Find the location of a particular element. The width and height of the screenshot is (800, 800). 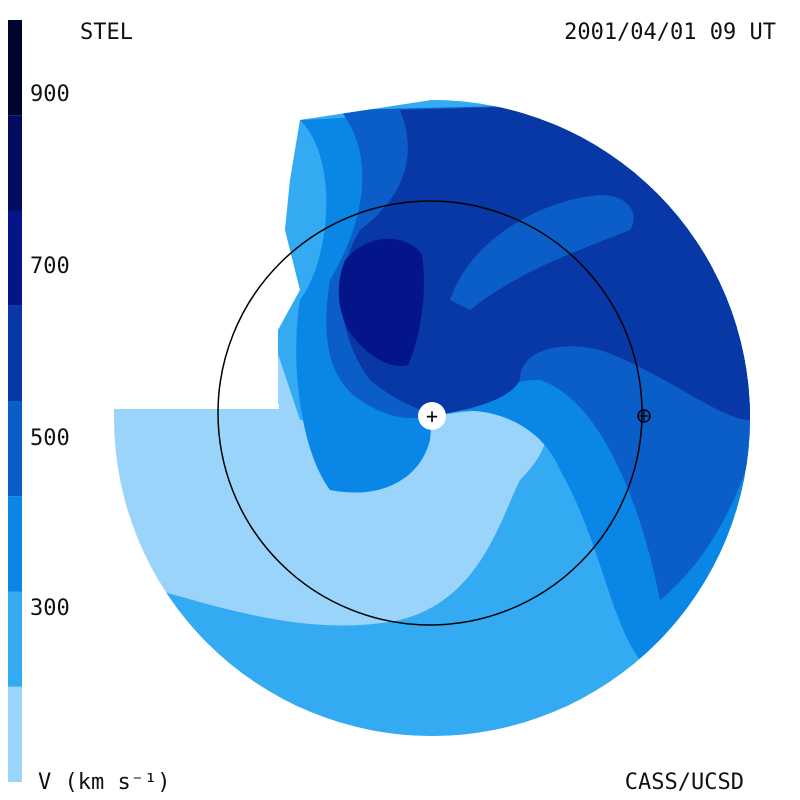

velocity-unit-label: V (km s⁻¹) is located at coordinates (104, 782).